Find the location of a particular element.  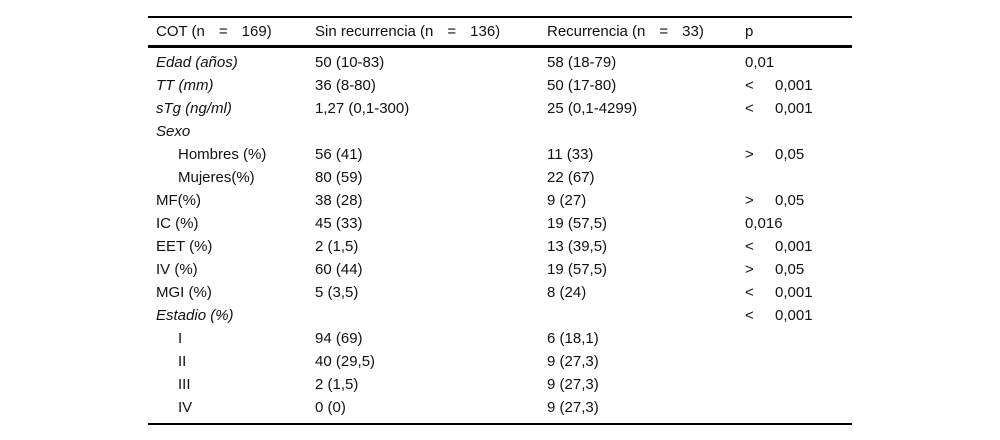

header-rec-eq: = is located at coordinates (664, 31).